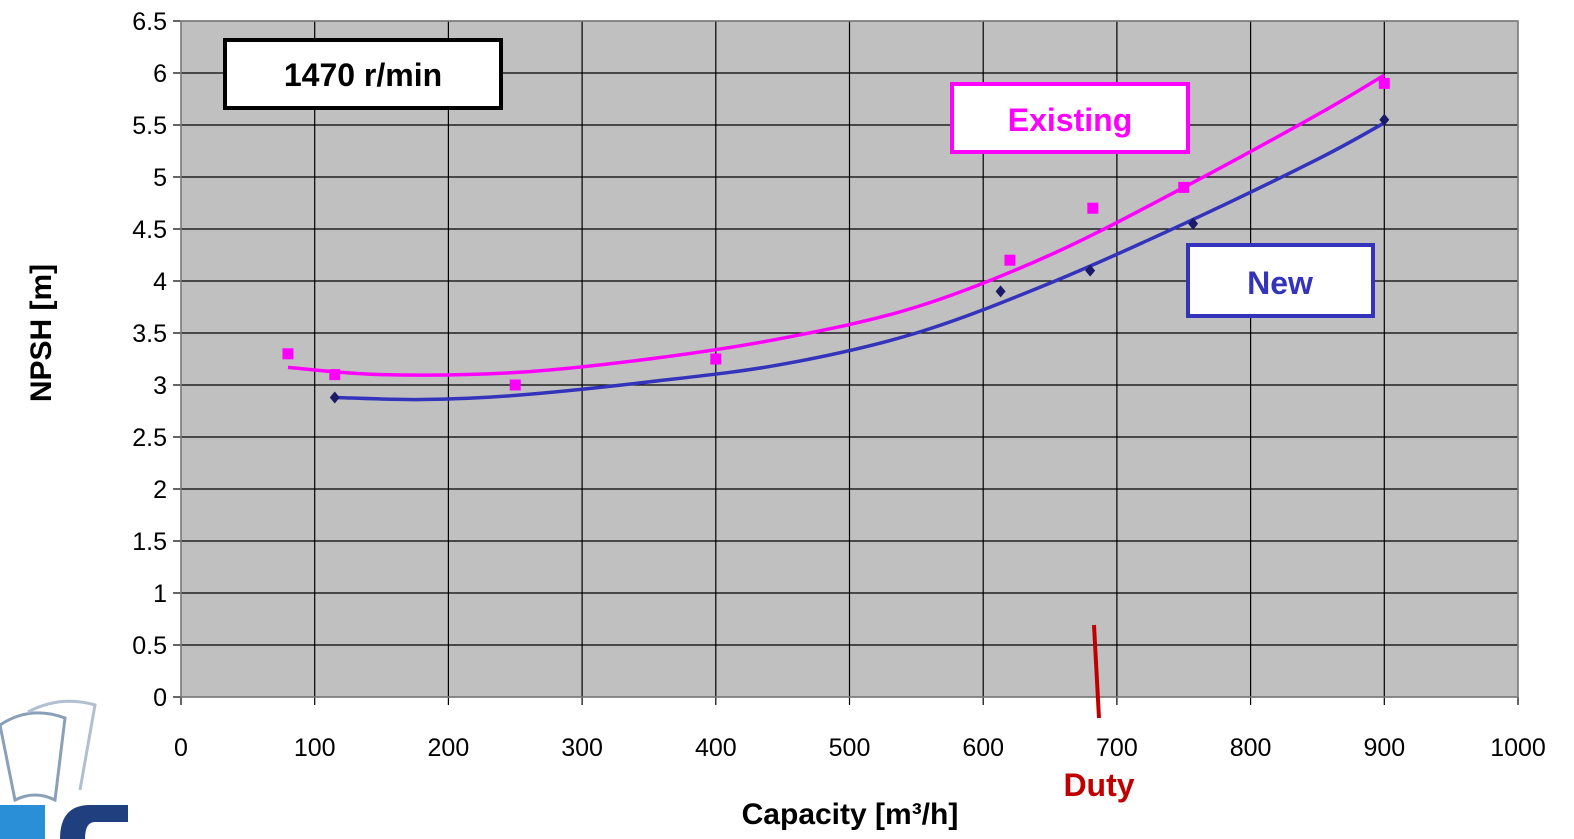 The height and width of the screenshot is (839, 1574). What do you see at coordinates (160, 386) in the screenshot?
I see `y-tick-label: 3` at bounding box center [160, 386].